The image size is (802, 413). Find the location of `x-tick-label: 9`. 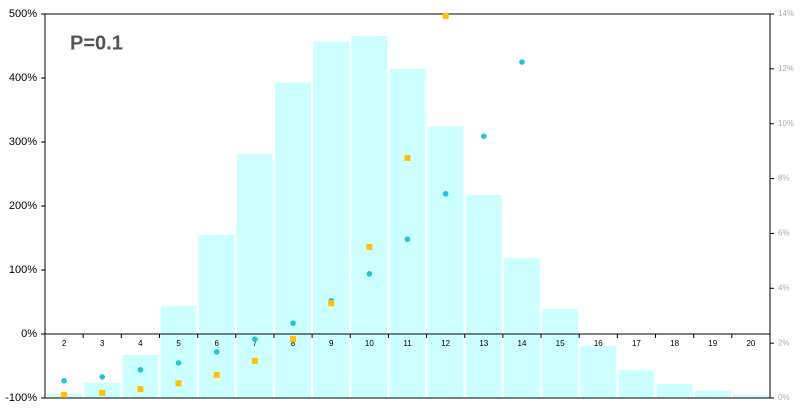

x-tick-label: 9 is located at coordinates (331, 343).